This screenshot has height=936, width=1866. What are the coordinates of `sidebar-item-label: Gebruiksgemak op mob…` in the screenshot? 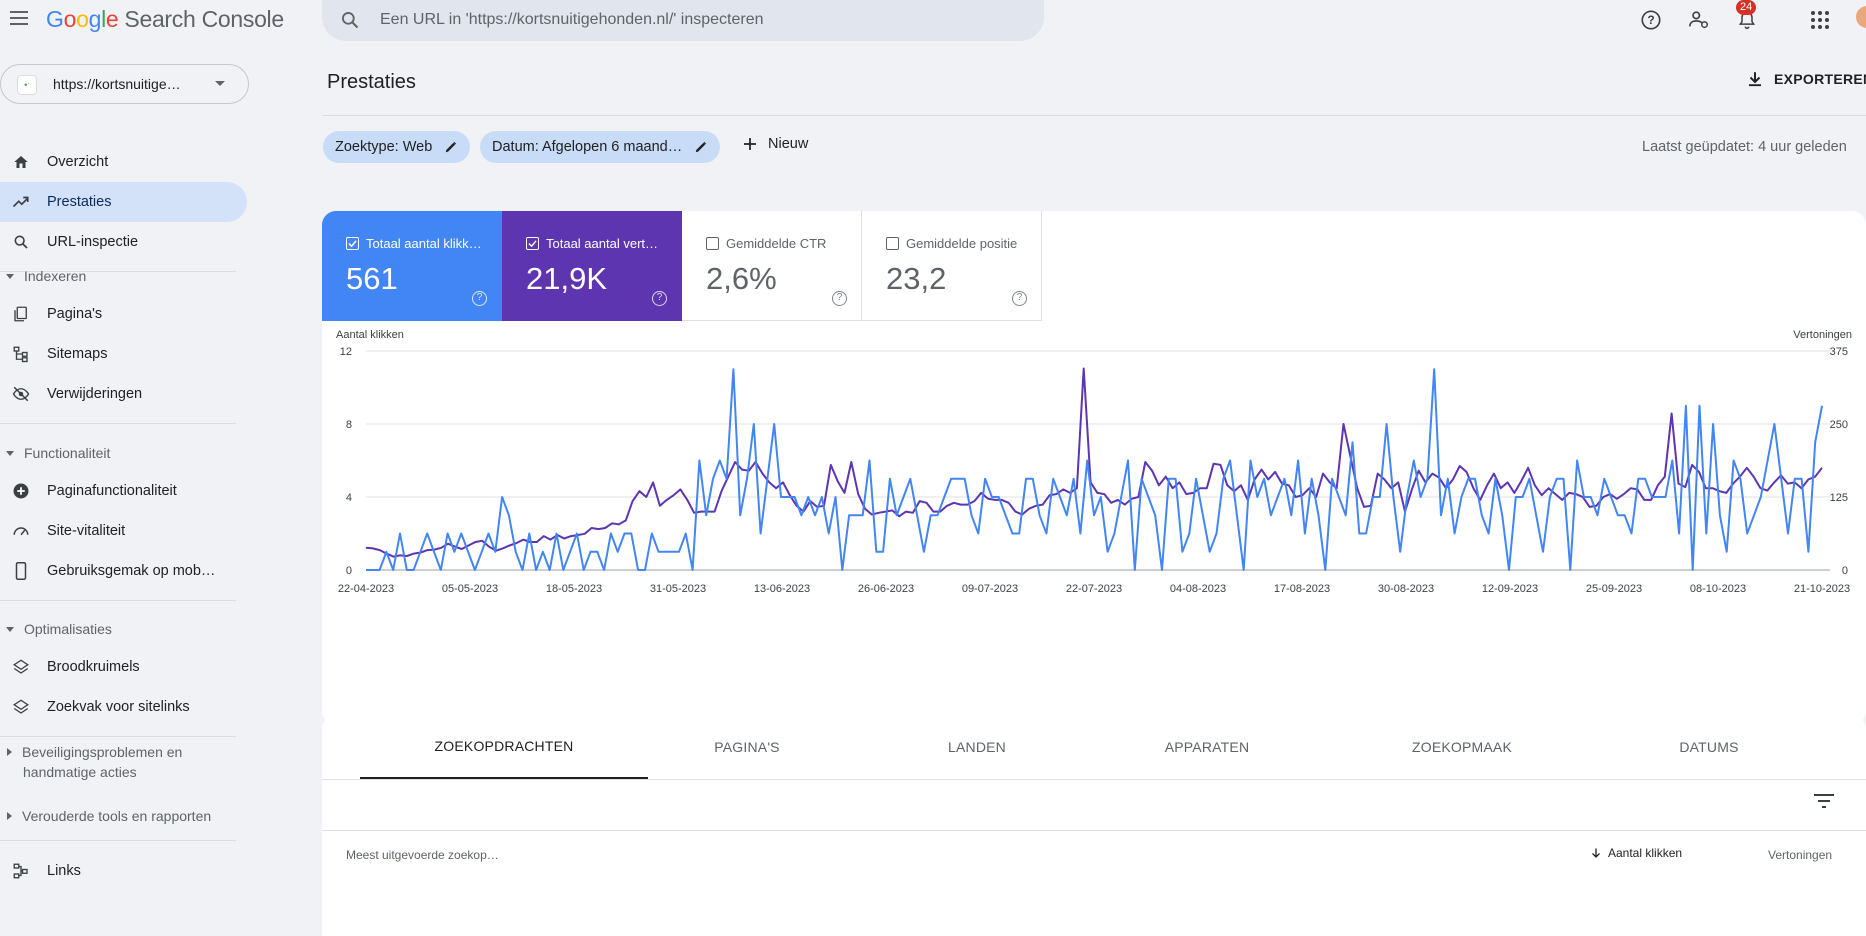 It's located at (131, 571).